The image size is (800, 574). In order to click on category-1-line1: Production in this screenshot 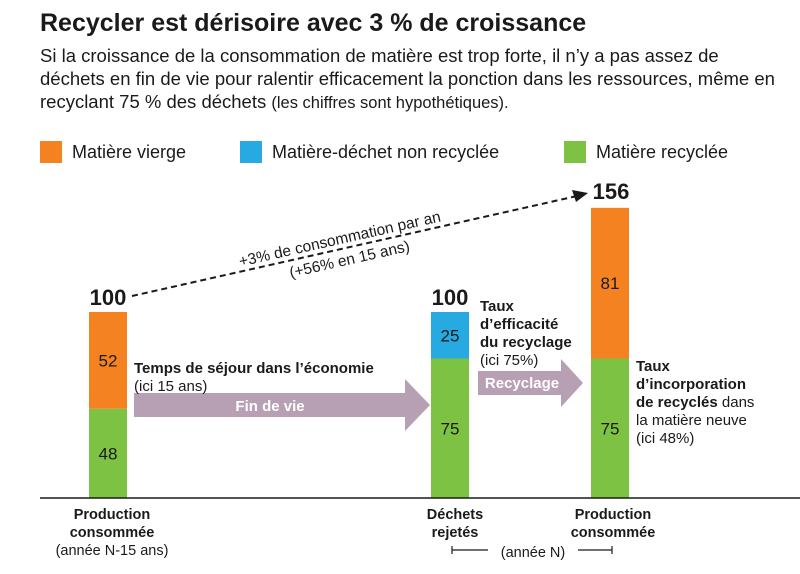, I will do `click(112, 515)`.